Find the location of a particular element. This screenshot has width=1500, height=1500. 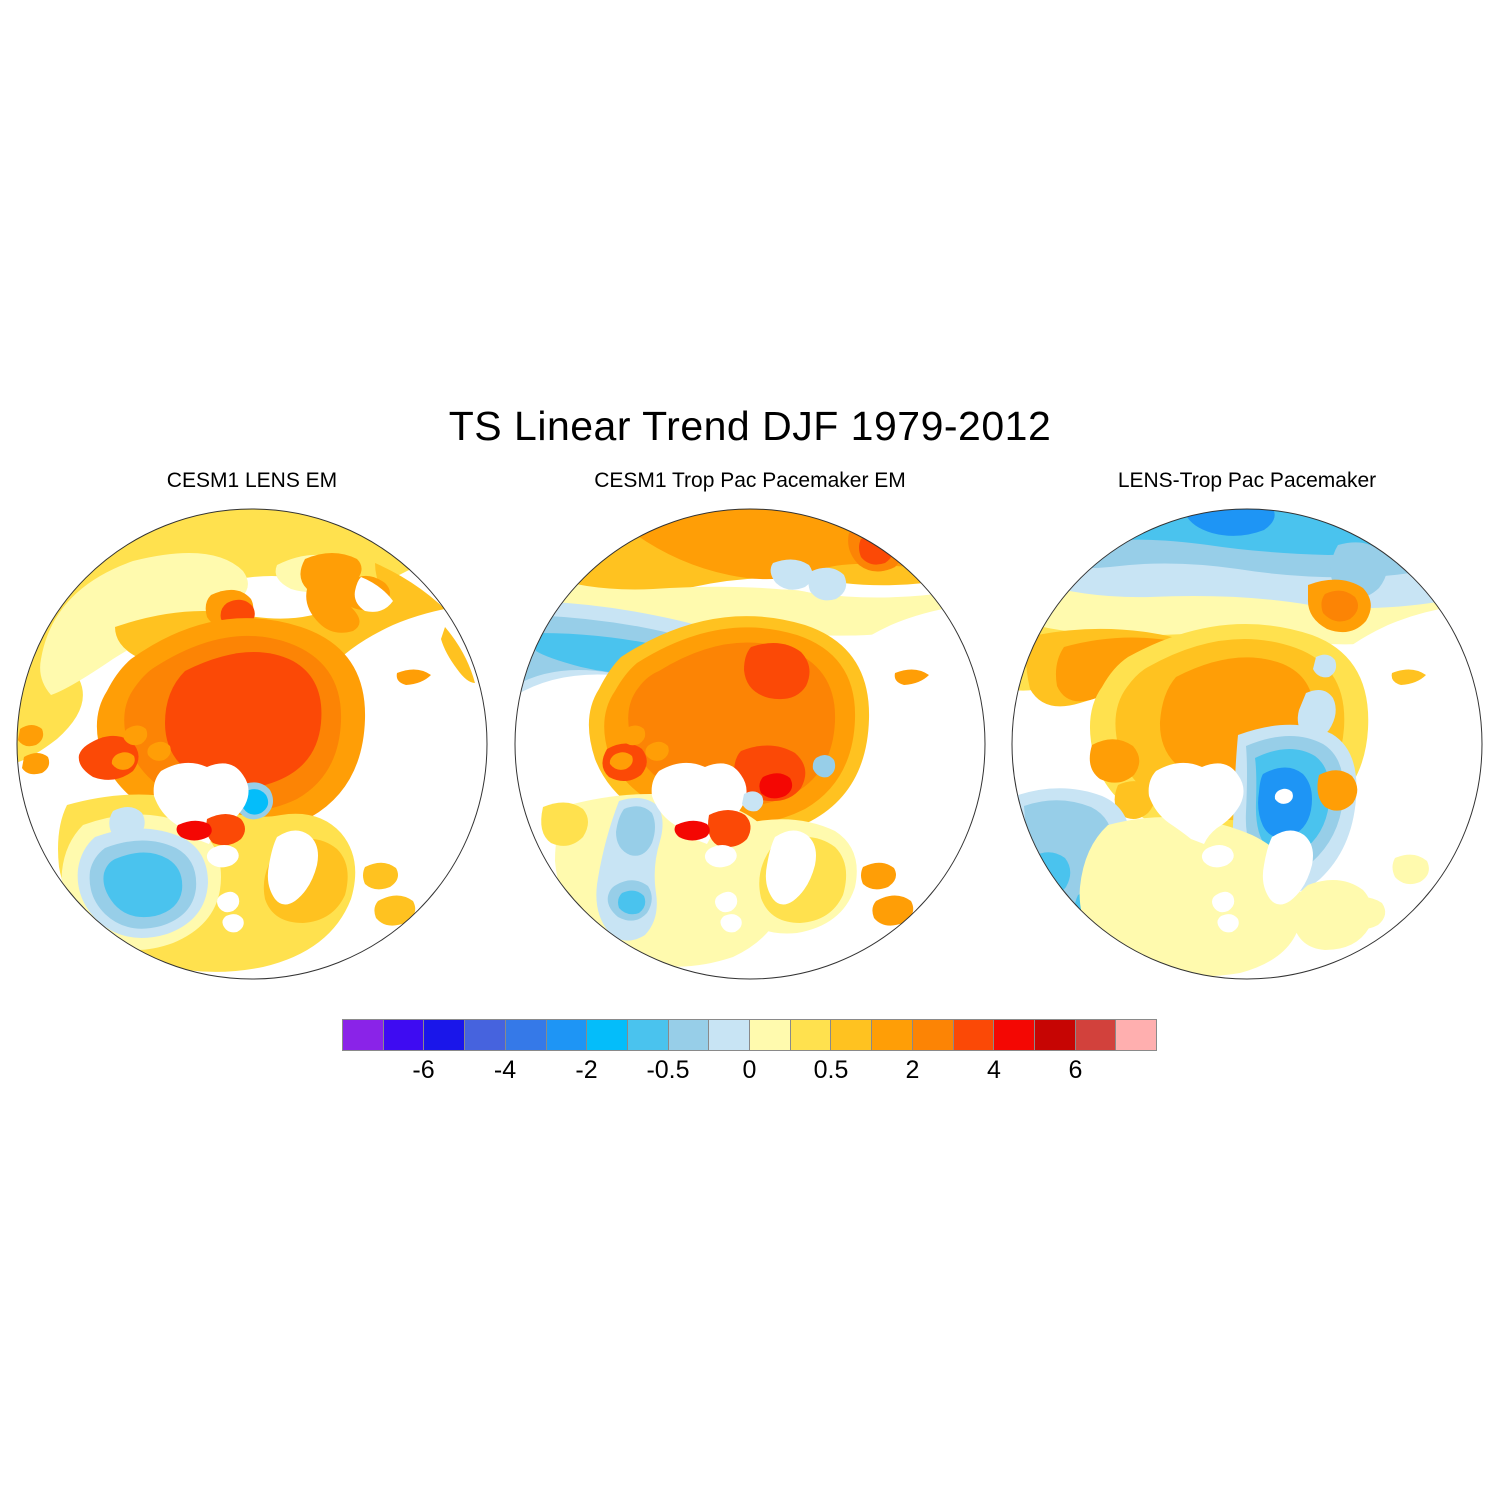

colorbar-tick-label: 0.5 is located at coordinates (831, 1070).